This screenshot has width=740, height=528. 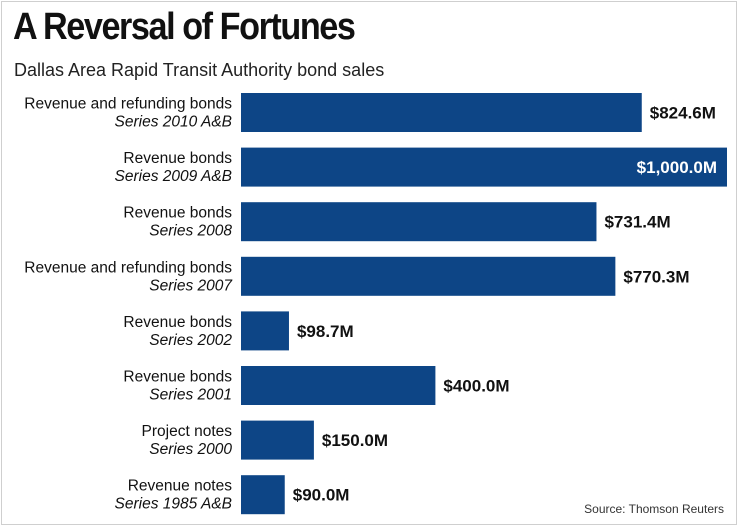 I want to click on value-label: $150.0M, so click(x=355, y=440).